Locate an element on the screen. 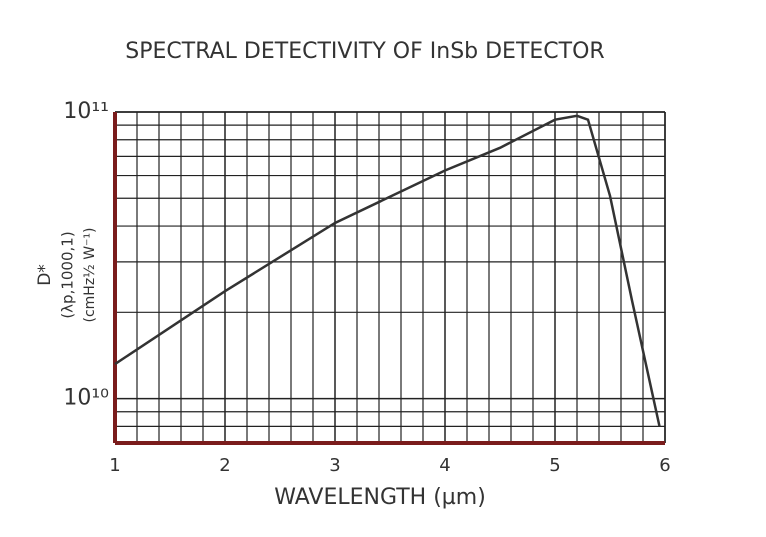 This screenshot has height=537, width=766. y-axis-sub1: (λp,1000,1) is located at coordinates (68, 274).